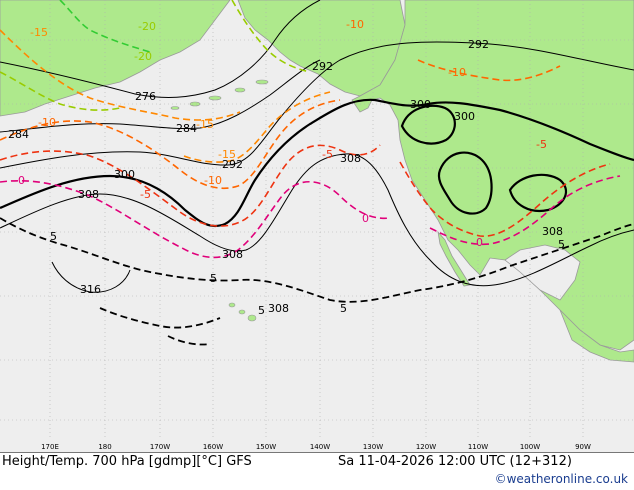 The width and height of the screenshot is (634, 490). I want to click on isotherm-m20, so click(60, 91).